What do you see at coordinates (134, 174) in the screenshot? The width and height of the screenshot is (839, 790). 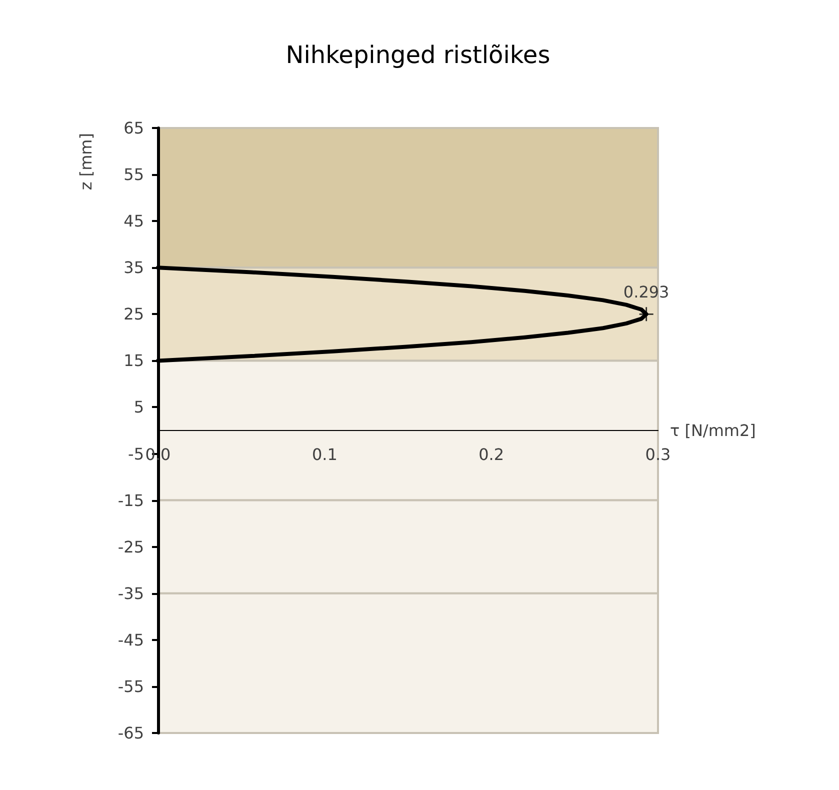 I see `y-tick-label: 55` at bounding box center [134, 174].